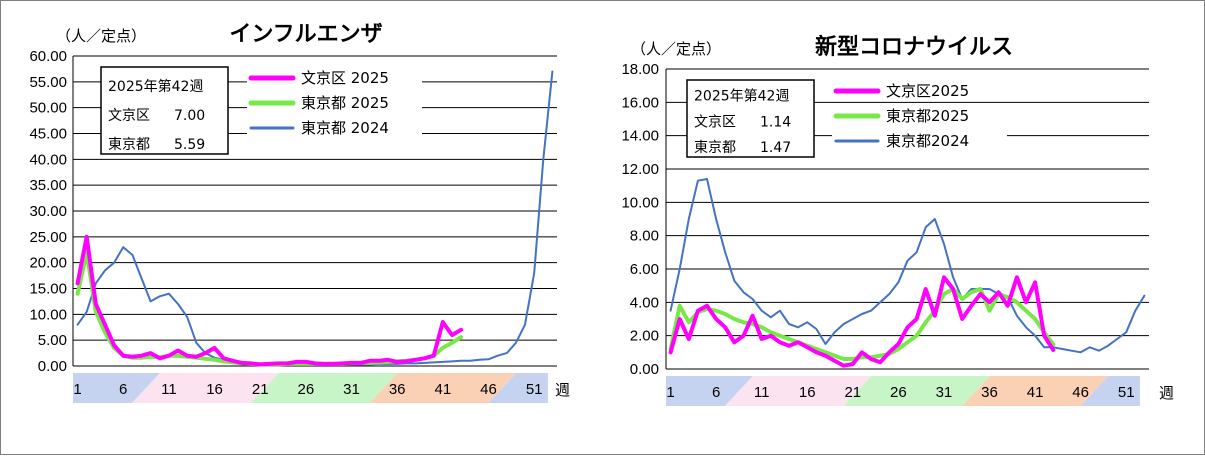 This screenshot has width=1205, height=456. Describe the element at coordinates (48, 56) in the screenshot. I see `y-tick-label: 60.00` at that location.